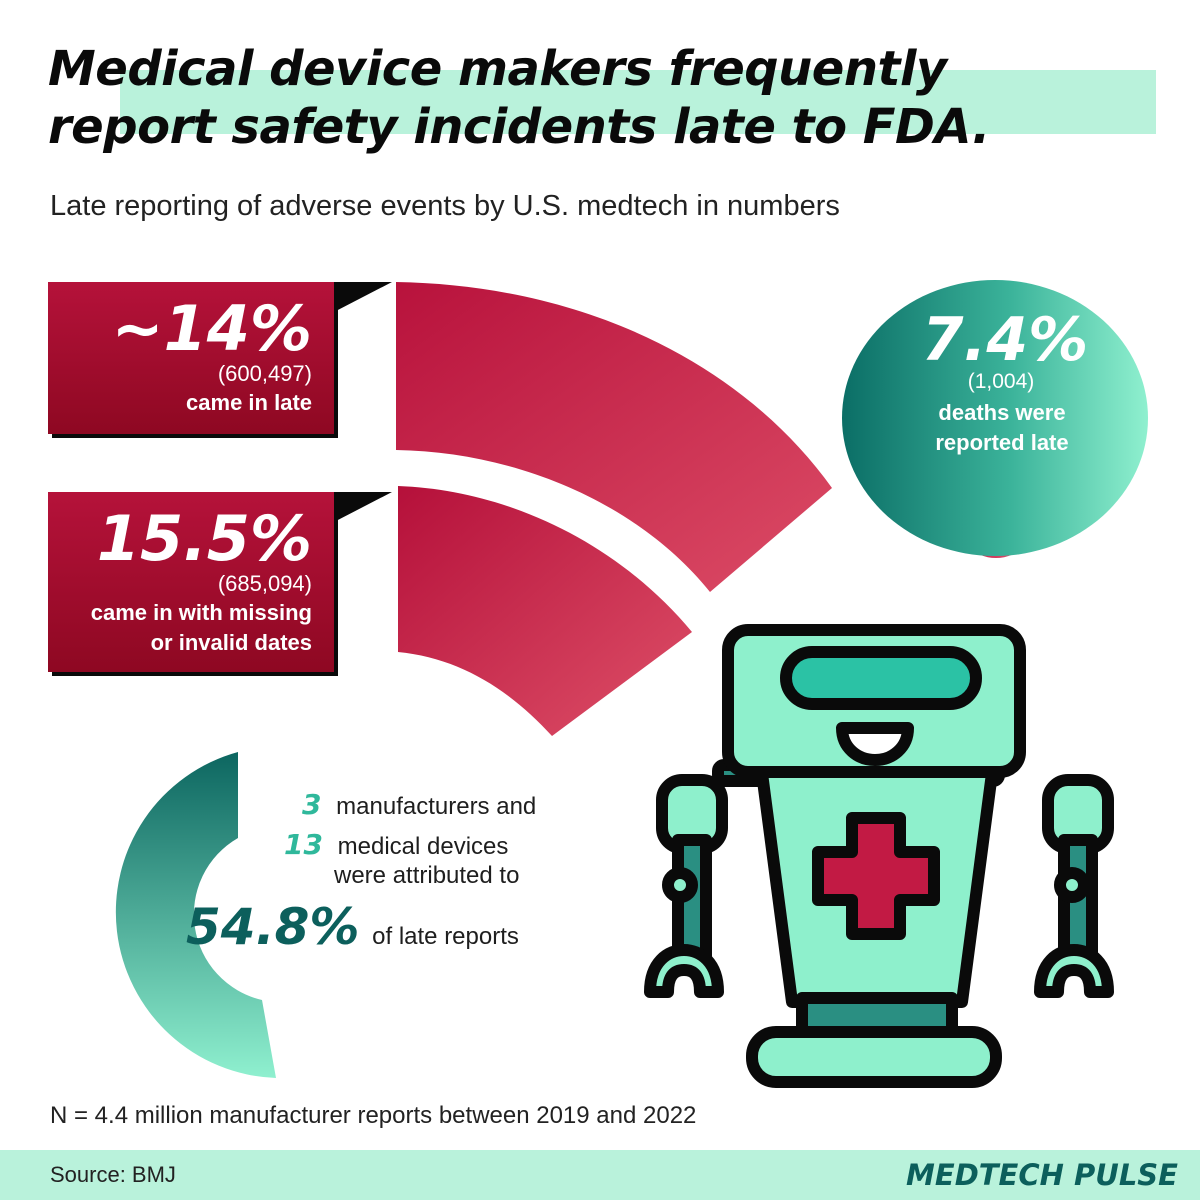 This screenshot has width=1200, height=1200. What do you see at coordinates (312, 804) in the screenshot?
I see `manufacturers-count: 3` at bounding box center [312, 804].